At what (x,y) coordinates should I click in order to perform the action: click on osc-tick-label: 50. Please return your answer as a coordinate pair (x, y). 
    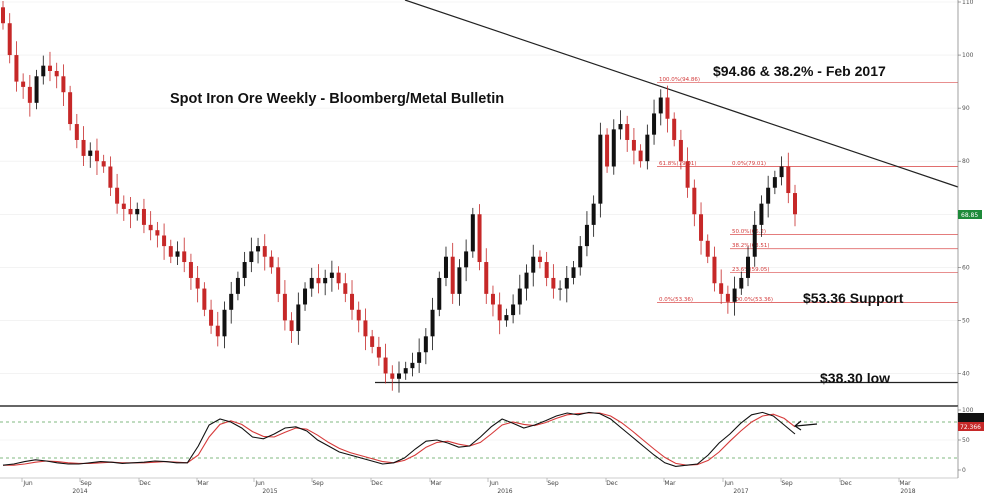
    Looking at the image, I should click on (966, 440).